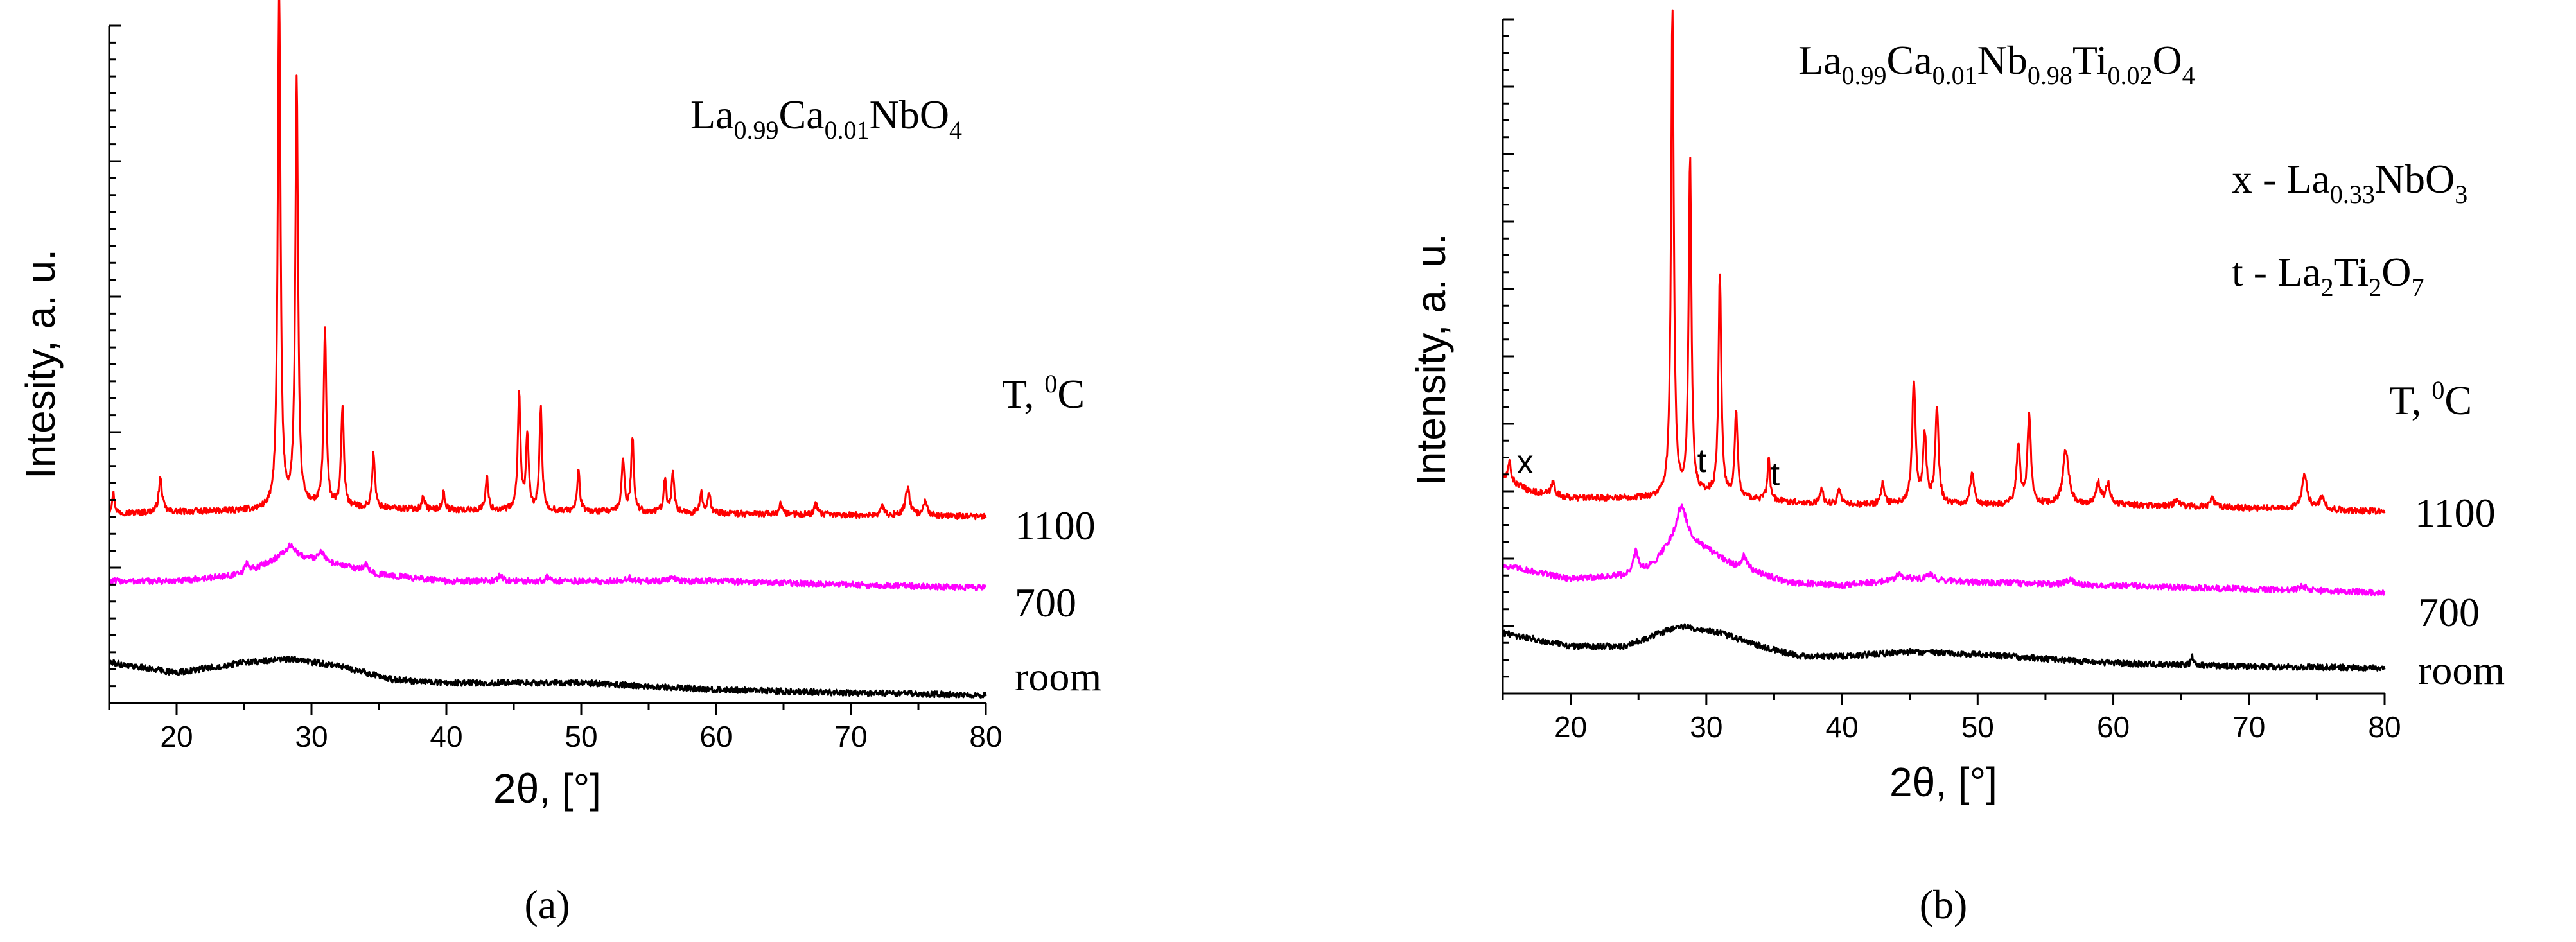 The image size is (2576, 942). What do you see at coordinates (1943, 782) in the screenshot?
I see `panel-b-x-axis-title: 2θ, [°]` at bounding box center [1943, 782].